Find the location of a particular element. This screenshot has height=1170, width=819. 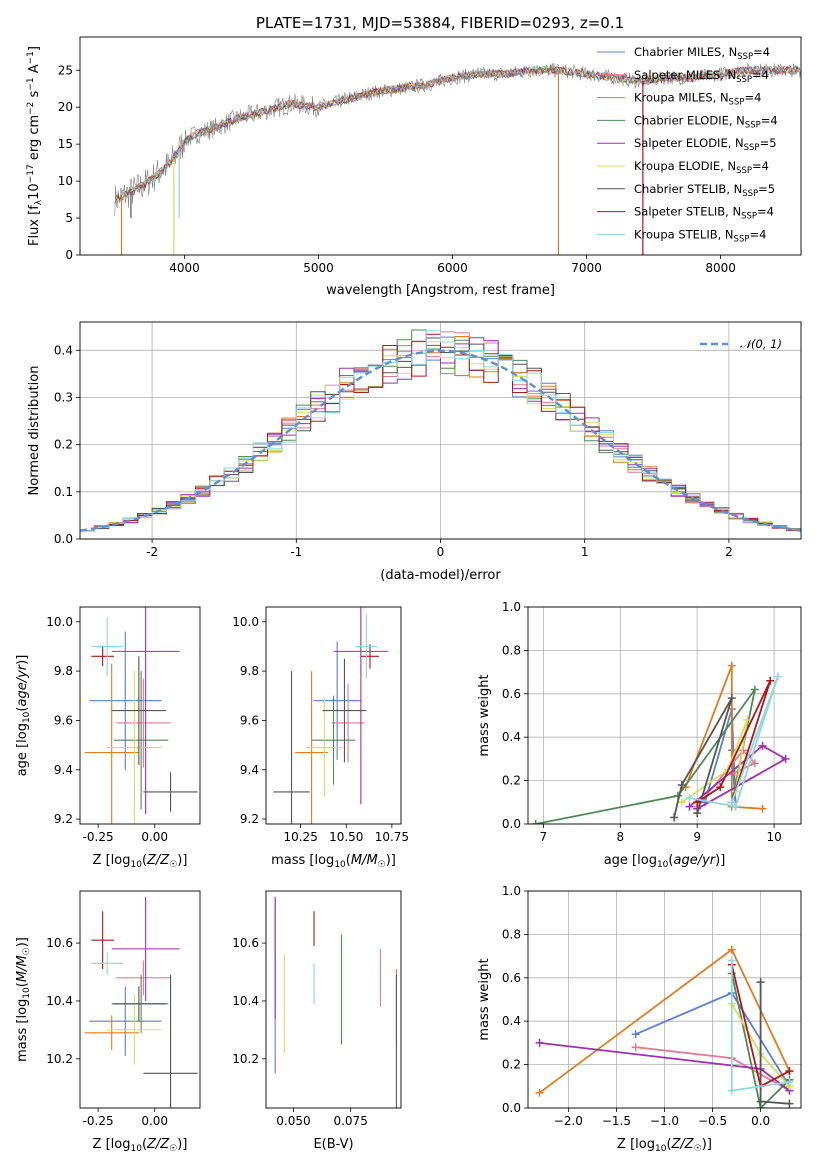

legend-label: Chabrier STELIB, NSSP=5 is located at coordinates (704, 190).